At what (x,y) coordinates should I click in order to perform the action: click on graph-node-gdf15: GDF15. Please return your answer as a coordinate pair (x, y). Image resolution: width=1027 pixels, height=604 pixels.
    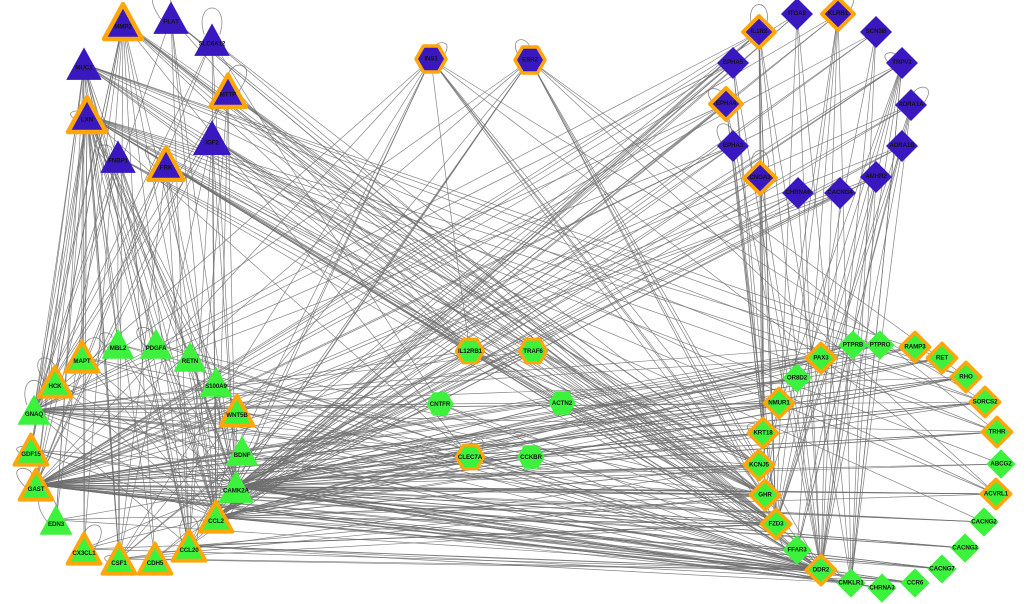
    Looking at the image, I should click on (30, 449).